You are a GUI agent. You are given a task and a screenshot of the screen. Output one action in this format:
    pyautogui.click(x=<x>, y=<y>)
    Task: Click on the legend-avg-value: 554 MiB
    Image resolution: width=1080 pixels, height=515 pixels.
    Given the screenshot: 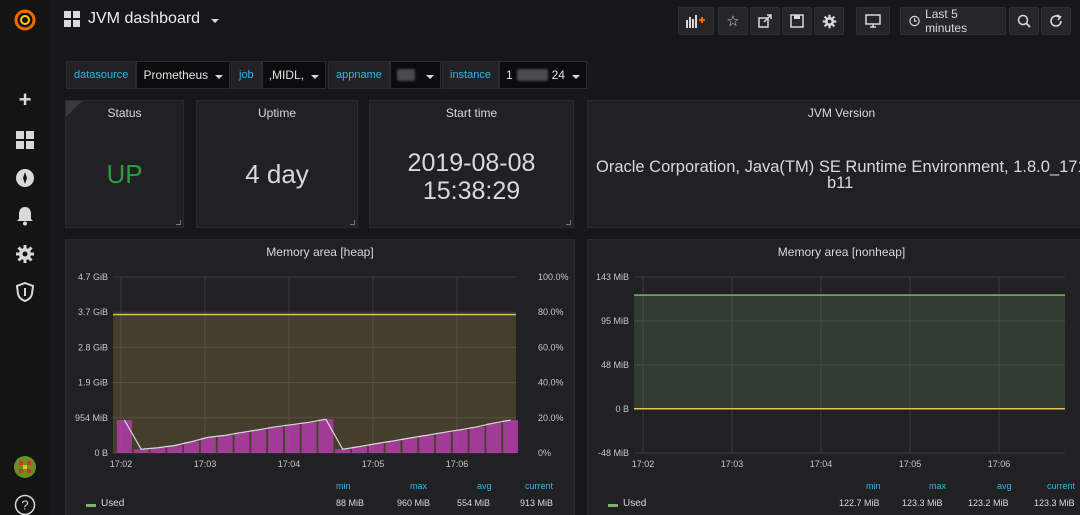 What is the action you would take?
    pyautogui.click(x=474, y=503)
    